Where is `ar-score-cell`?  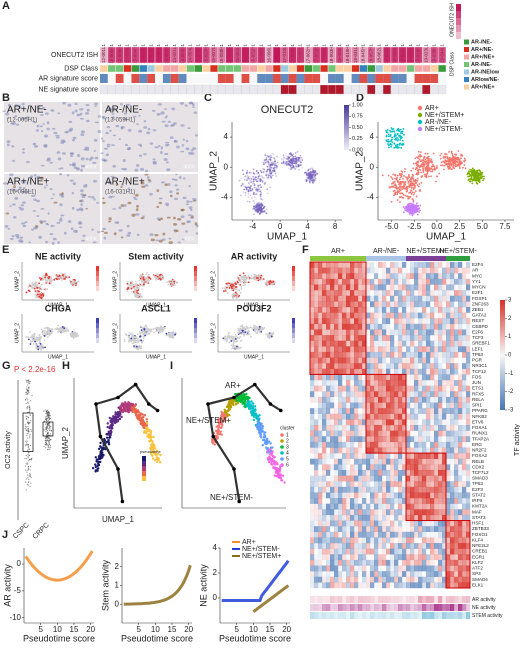
ar-score-cell is located at coordinates (237, 78).